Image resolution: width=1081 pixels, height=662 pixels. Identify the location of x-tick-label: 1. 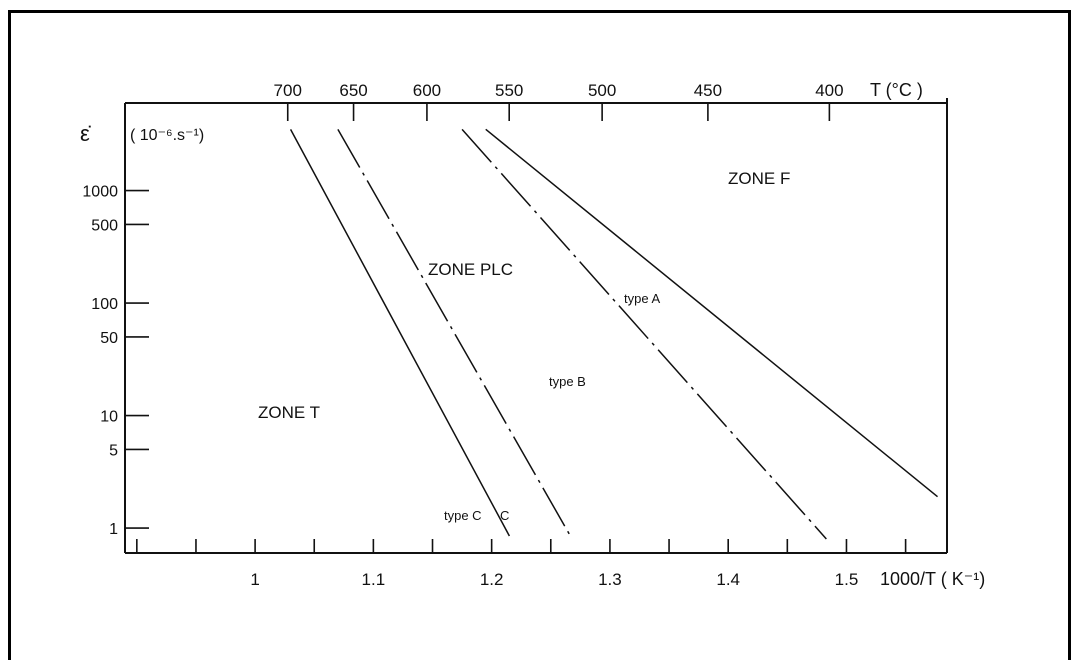
(254, 579).